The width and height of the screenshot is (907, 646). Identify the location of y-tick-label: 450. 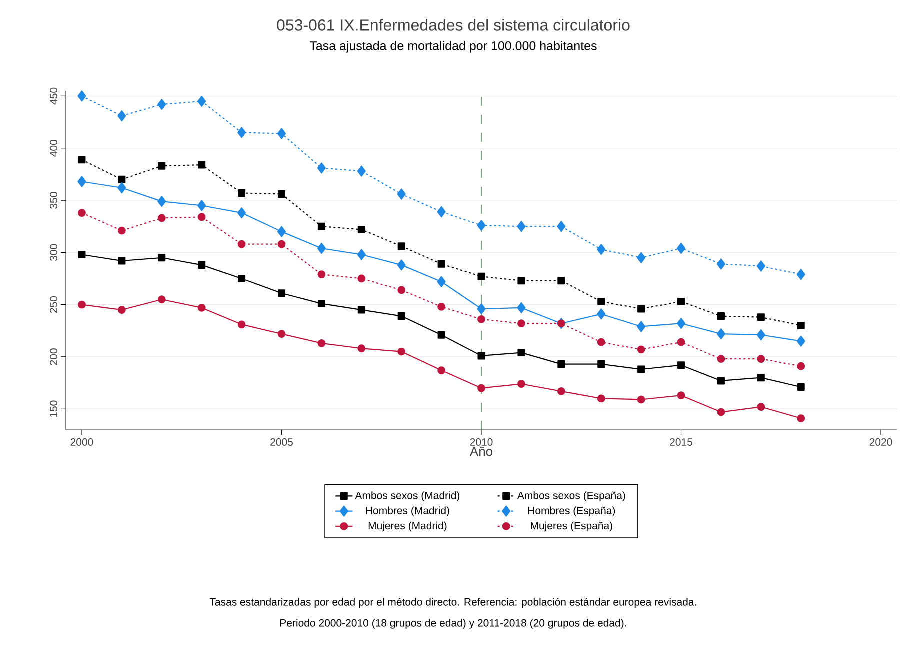
(54, 96).